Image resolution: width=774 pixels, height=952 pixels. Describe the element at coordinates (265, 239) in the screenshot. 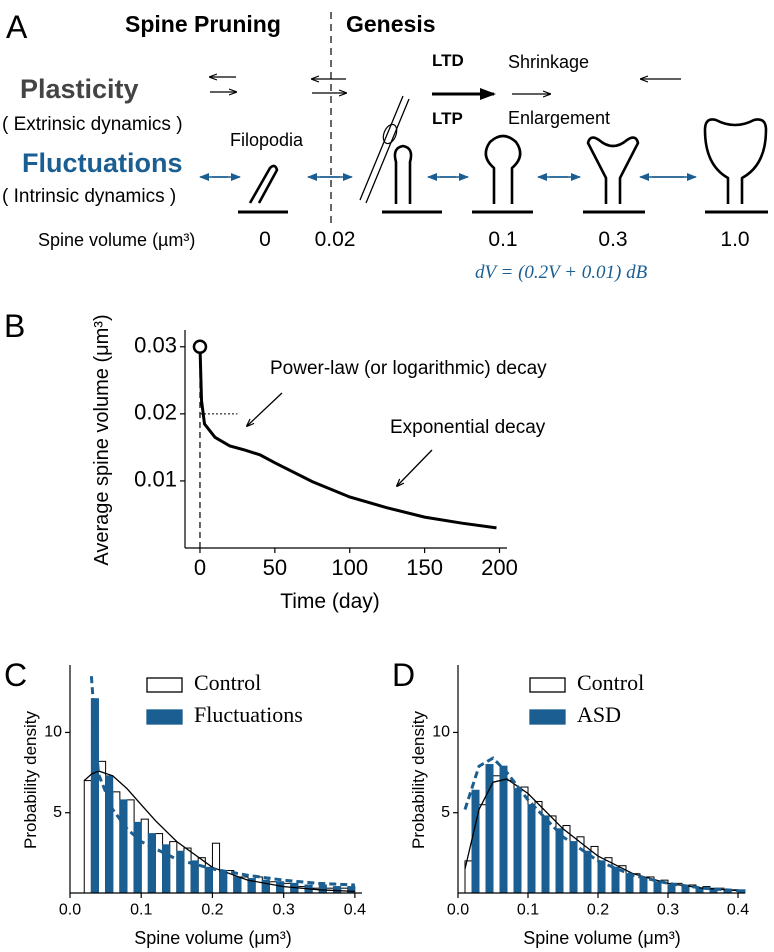

I see `volume-label: 0` at that location.